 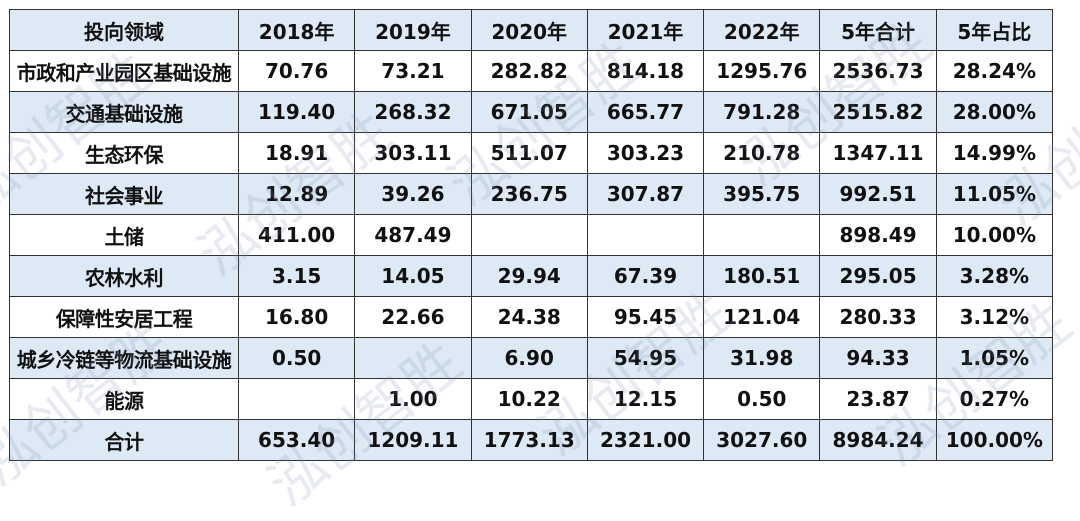 I want to click on row-label: 市政和产业园区基础设施, so click(x=124, y=71).